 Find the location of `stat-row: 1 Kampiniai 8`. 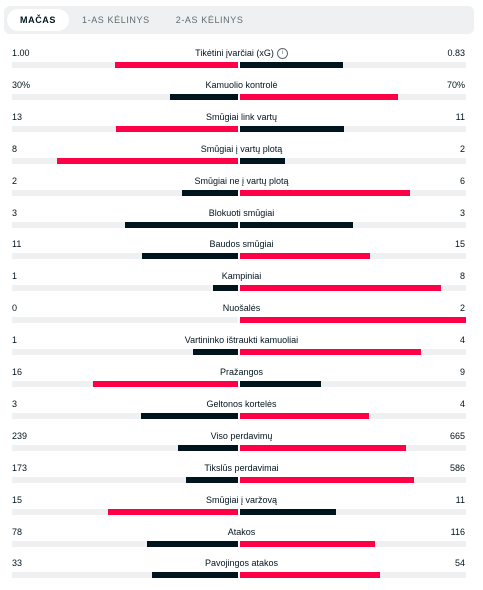

stat-row: 1 Kampiniai 8 is located at coordinates (241, 287).